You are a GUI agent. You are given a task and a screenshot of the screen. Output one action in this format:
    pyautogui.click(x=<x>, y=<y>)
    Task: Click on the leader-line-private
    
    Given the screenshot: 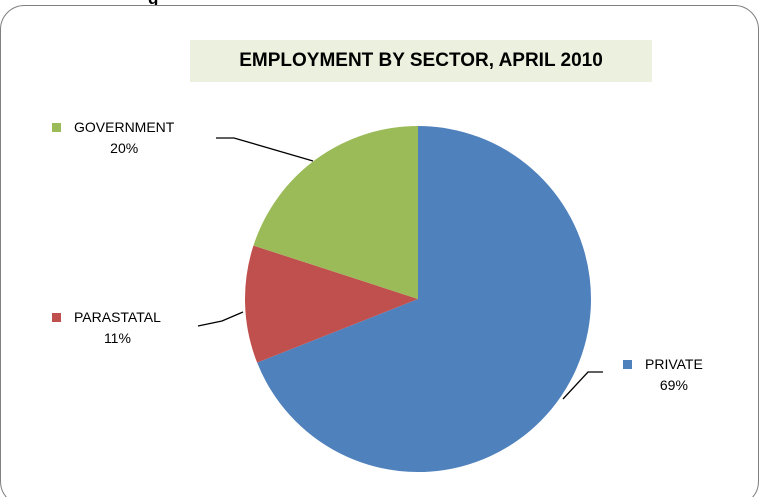 What is the action you would take?
    pyautogui.click(x=582, y=385)
    